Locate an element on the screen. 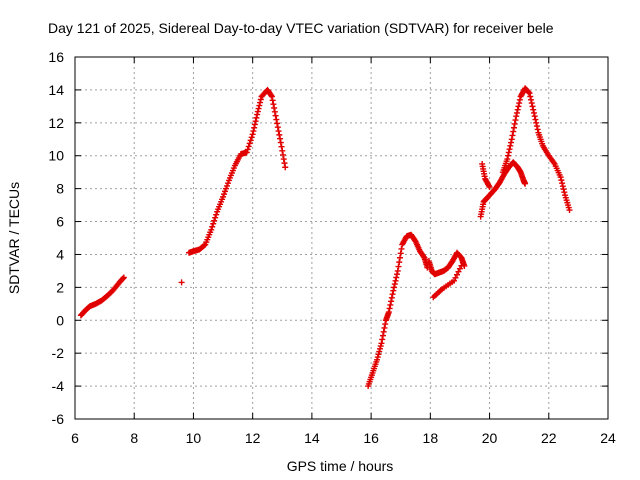 This screenshot has width=640, height=480. x-tick-label: 12 is located at coordinates (253, 438).